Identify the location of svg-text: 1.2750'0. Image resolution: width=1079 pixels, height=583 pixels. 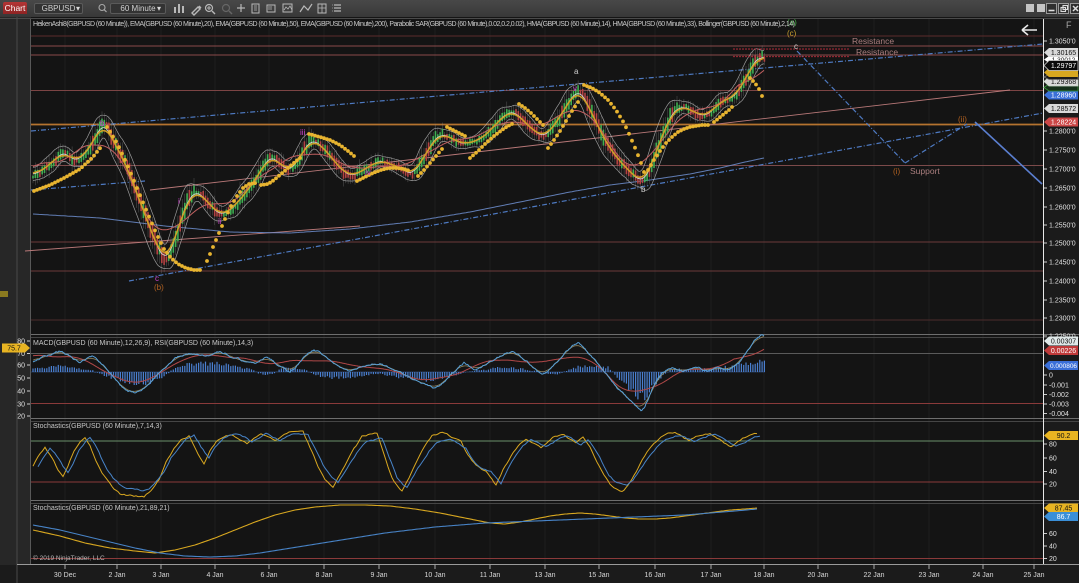
(1062, 151).